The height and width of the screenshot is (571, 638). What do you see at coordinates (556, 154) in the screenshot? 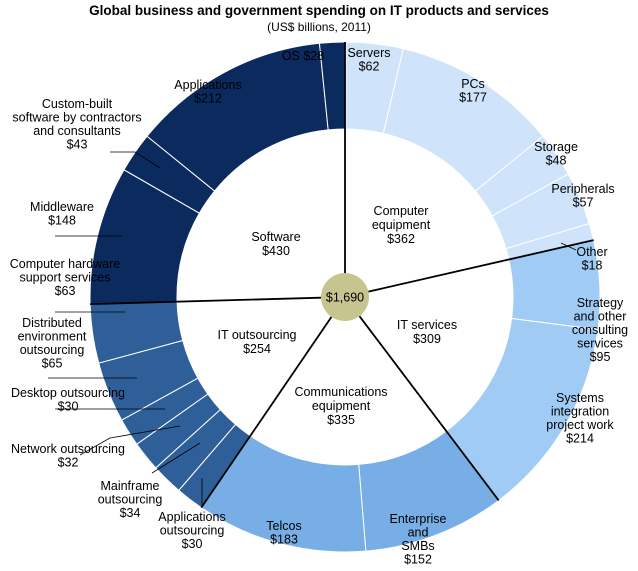
I see `outer-label-storage: Storage $48` at bounding box center [556, 154].